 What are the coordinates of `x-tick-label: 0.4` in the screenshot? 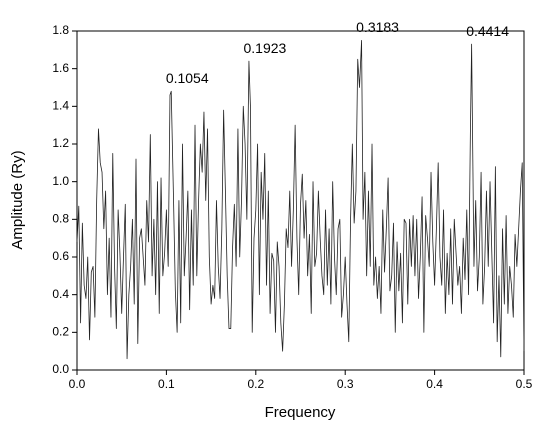 It's located at (434, 384).